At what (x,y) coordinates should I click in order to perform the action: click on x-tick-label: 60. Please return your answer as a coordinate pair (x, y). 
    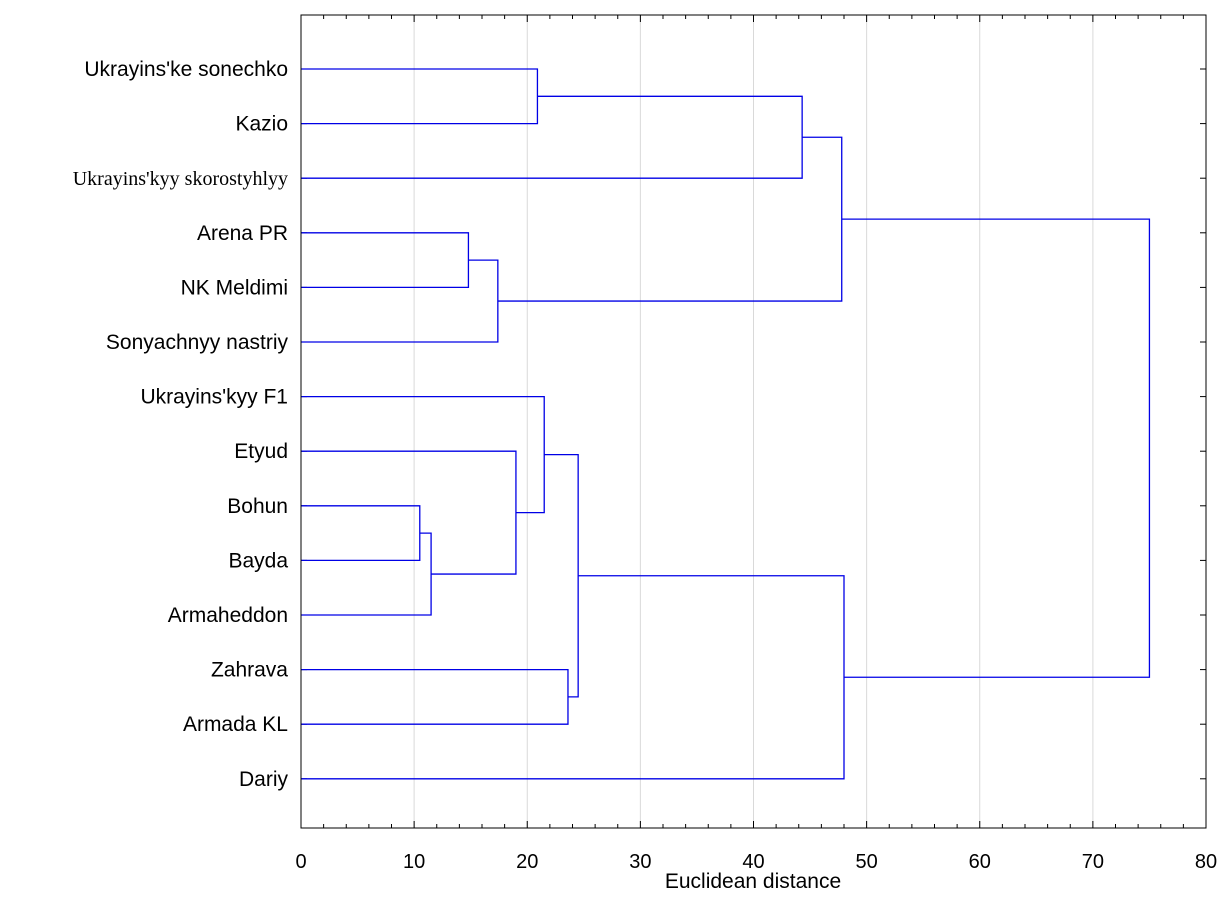
    Looking at the image, I should click on (980, 862).